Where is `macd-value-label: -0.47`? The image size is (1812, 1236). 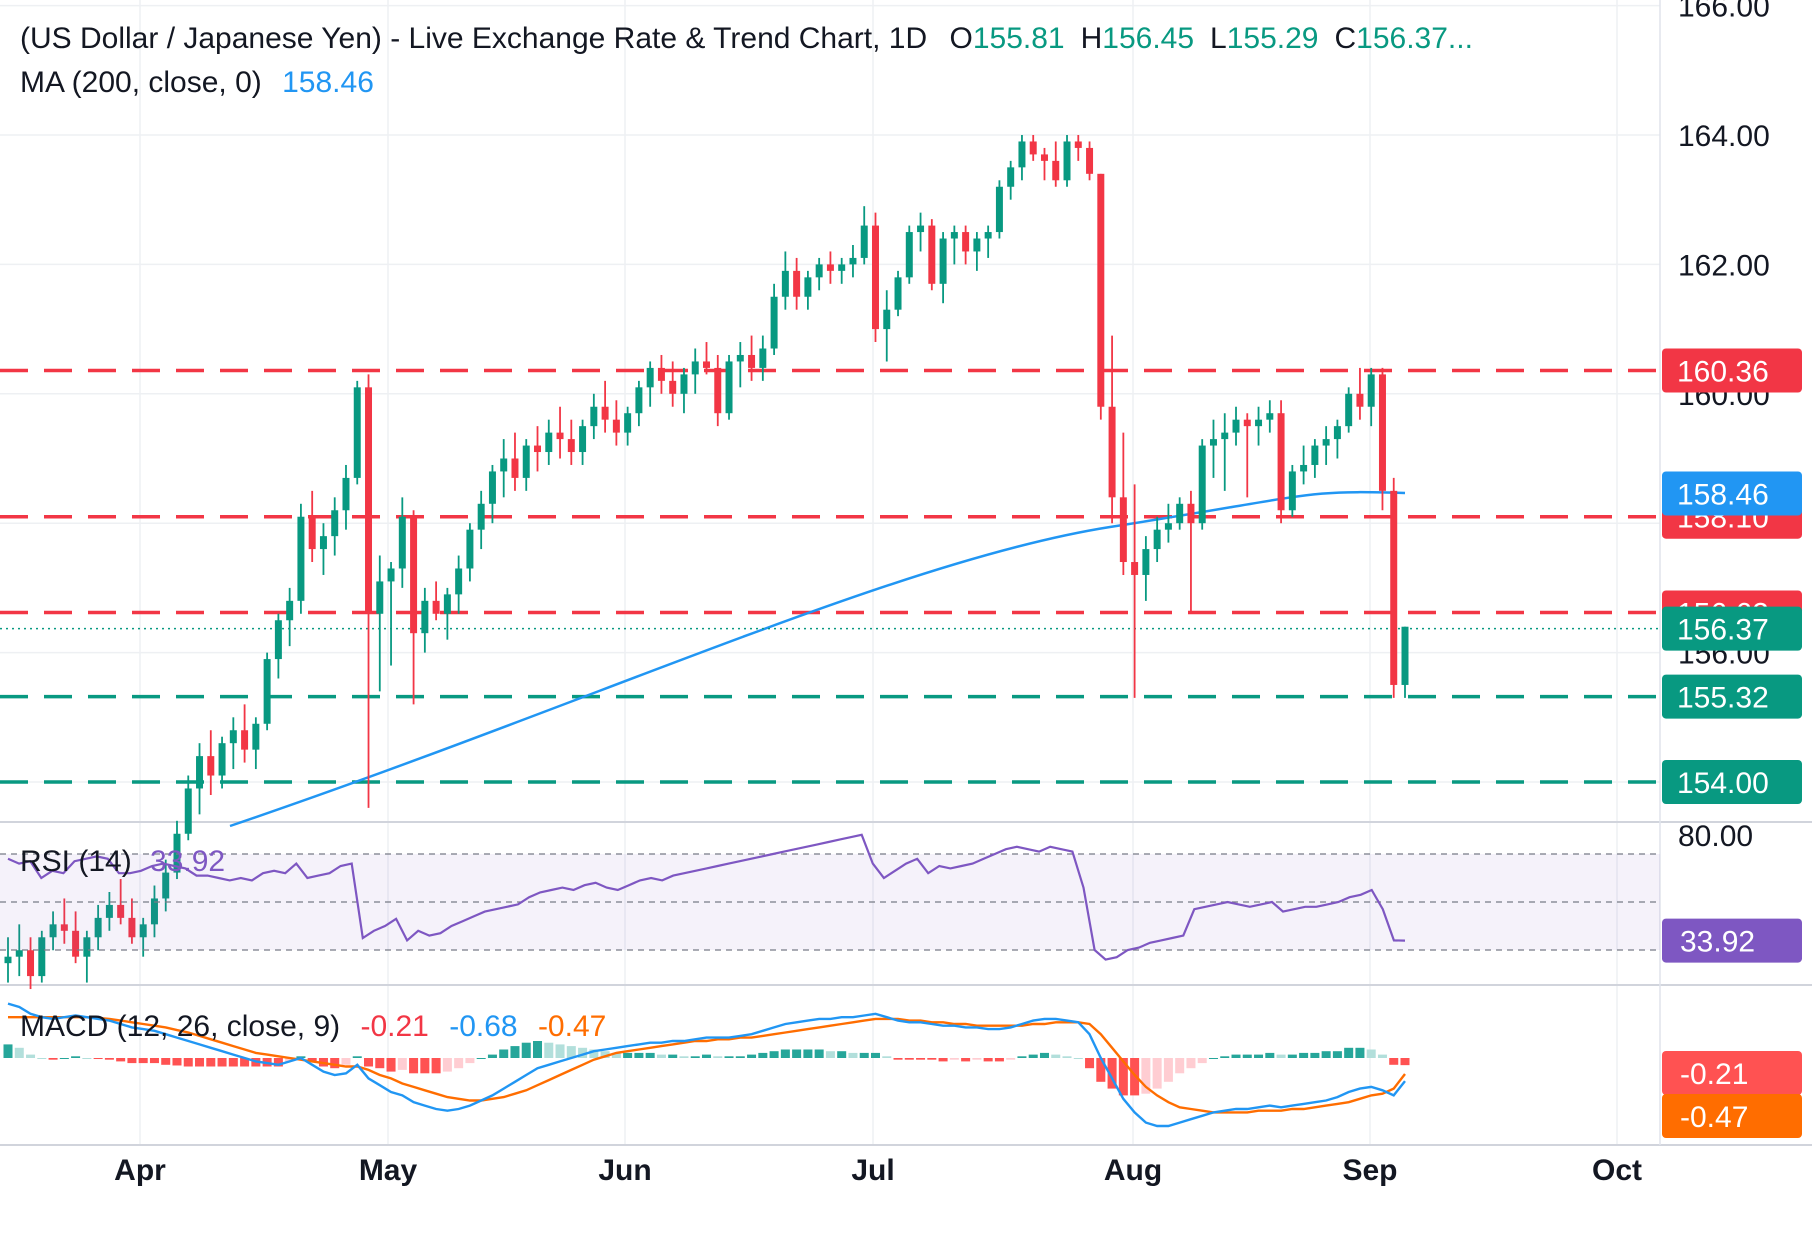 macd-value-label: -0.47 is located at coordinates (1714, 1117).